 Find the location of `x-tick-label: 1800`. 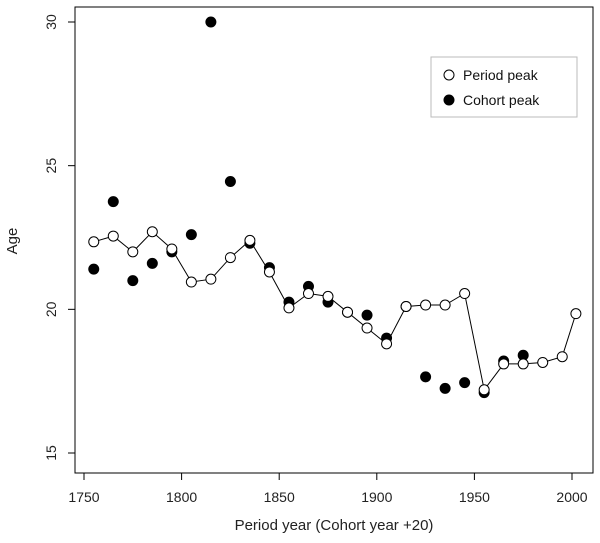

x-tick-label: 1800 is located at coordinates (181, 497).